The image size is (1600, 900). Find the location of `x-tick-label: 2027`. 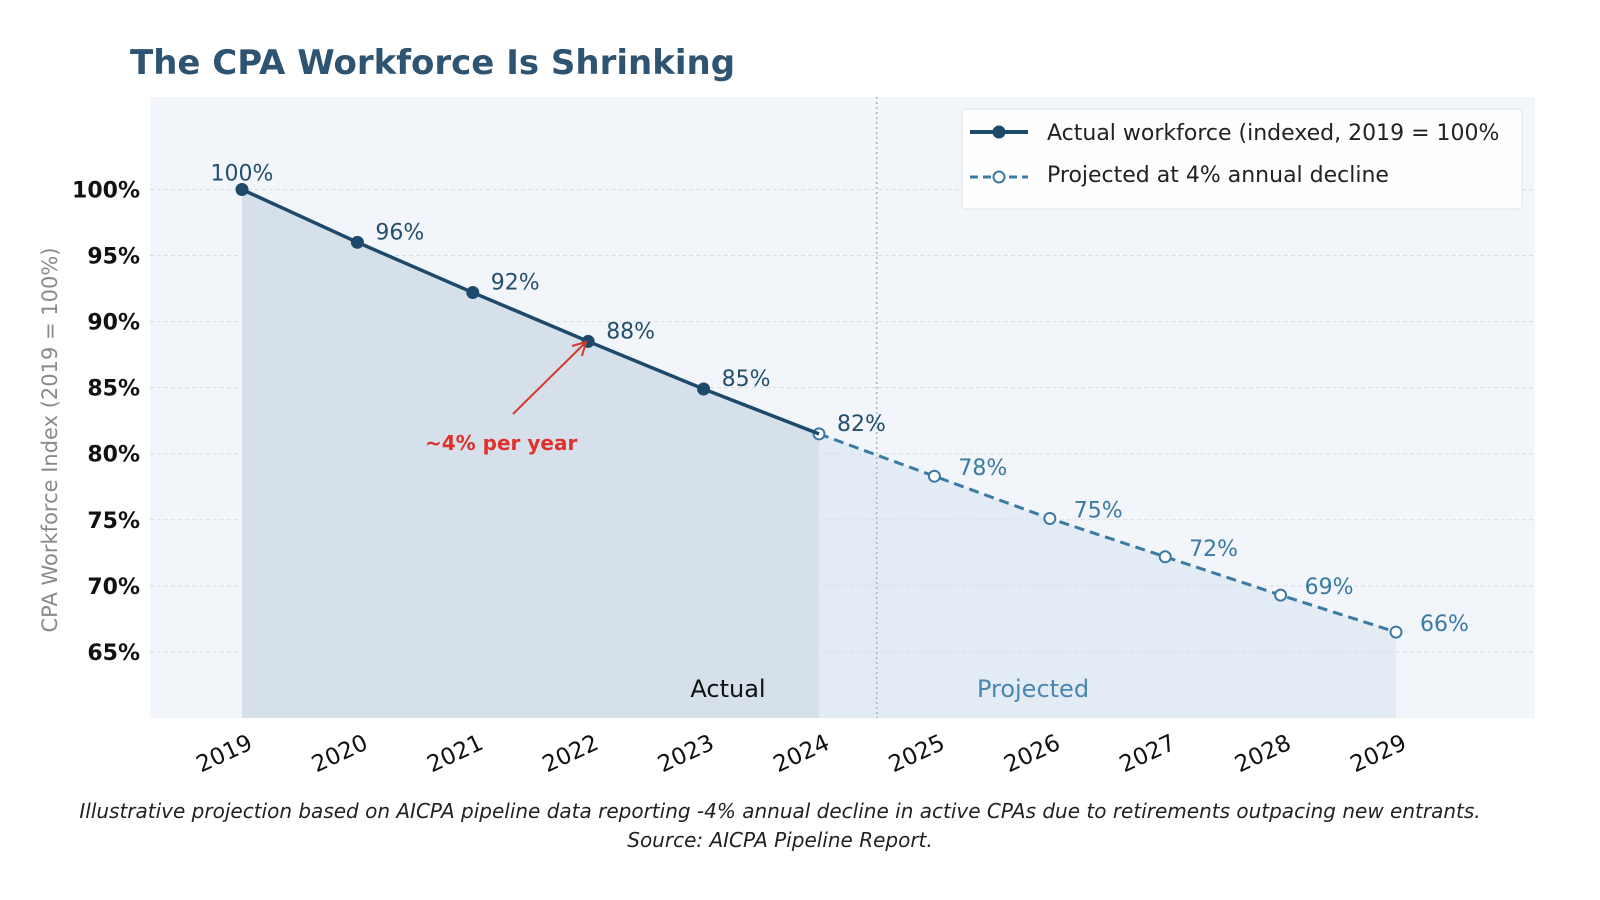

x-tick-label: 2027 is located at coordinates (1148, 754).